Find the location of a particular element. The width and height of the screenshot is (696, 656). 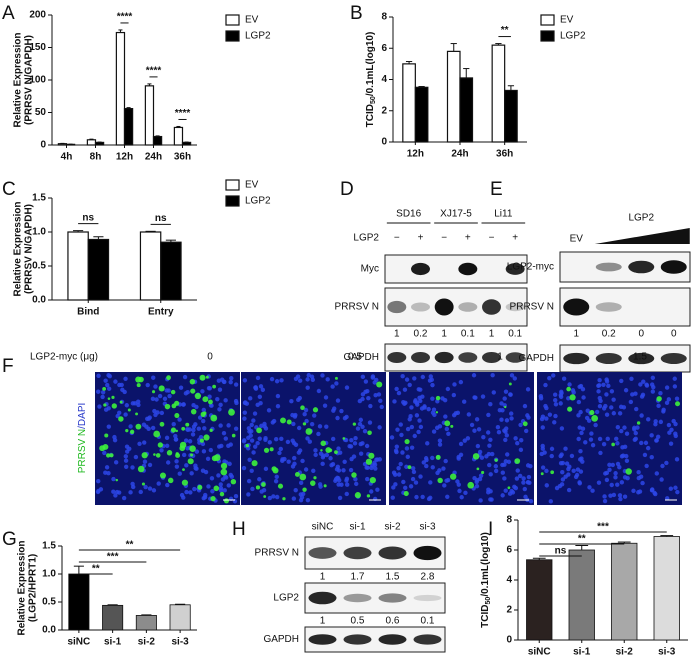

blot-band is located at coordinates (392, 598).